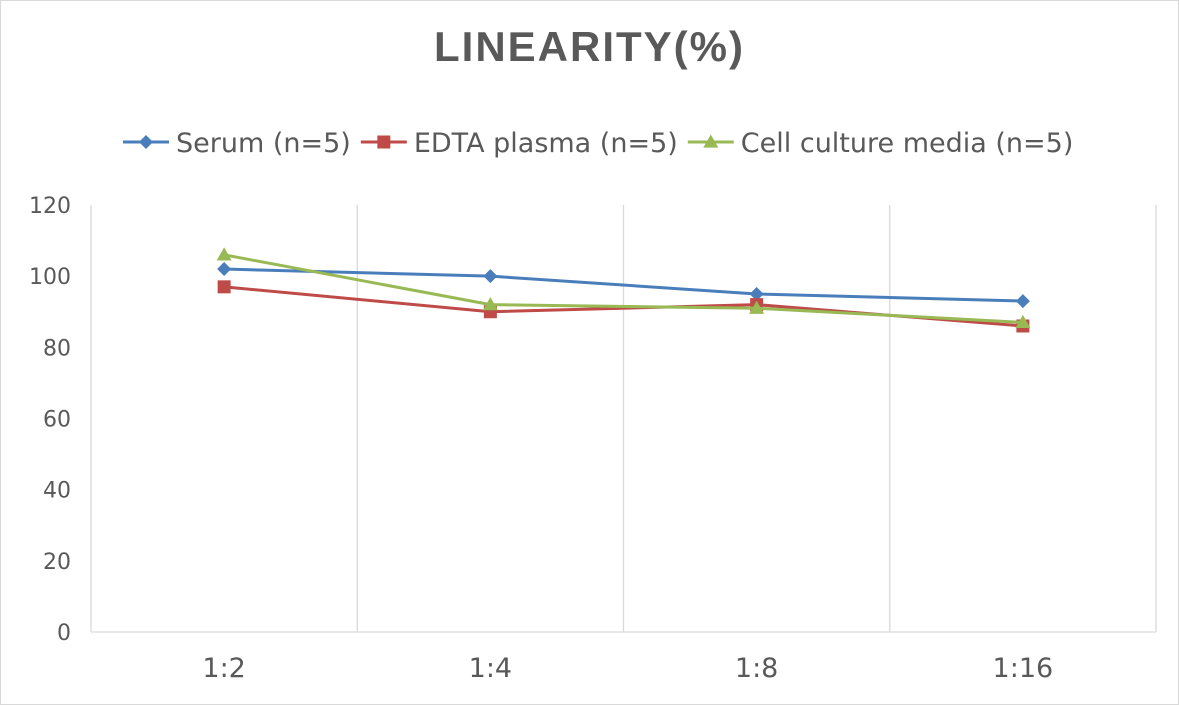  What do you see at coordinates (50, 277) in the screenshot?
I see `y-tick-label: 100` at bounding box center [50, 277].